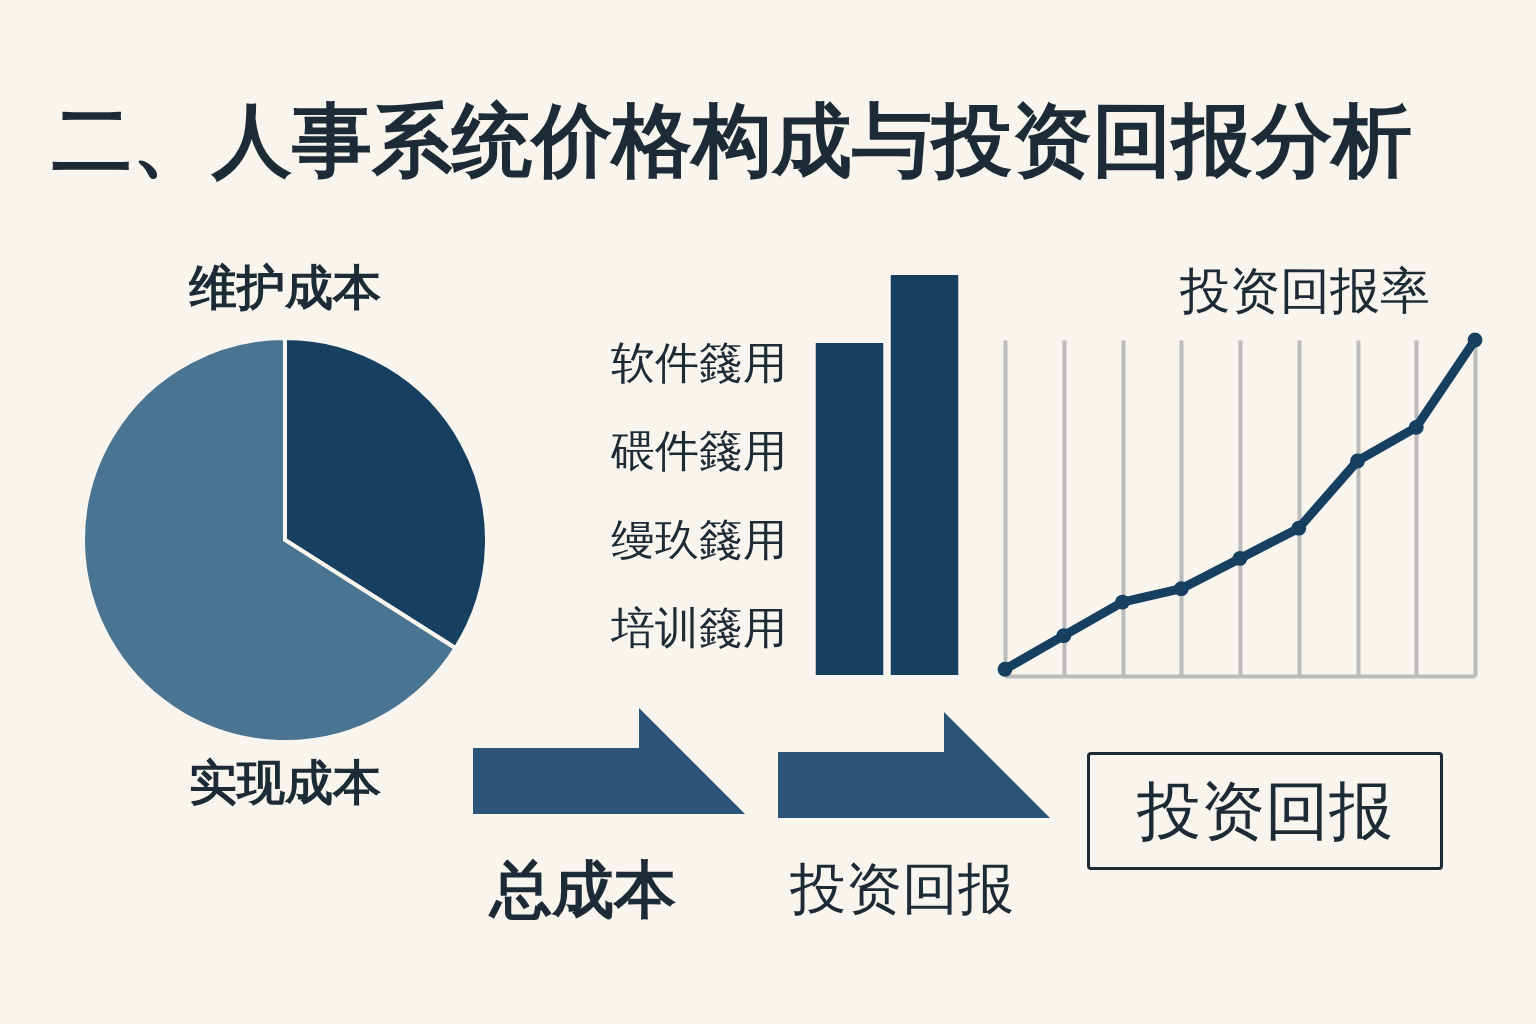 The width and height of the screenshot is (1536, 1024). Describe the element at coordinates (698, 451) in the screenshot. I see `text: 碨件籛用` at that location.